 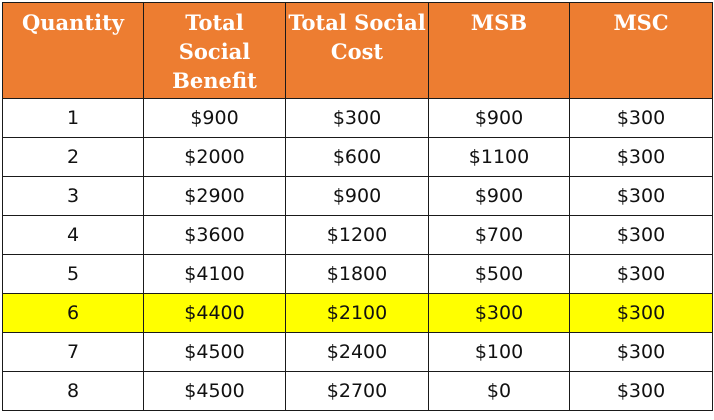 I want to click on header-total-social-benefit: Total Social Benefit, so click(x=214, y=50).